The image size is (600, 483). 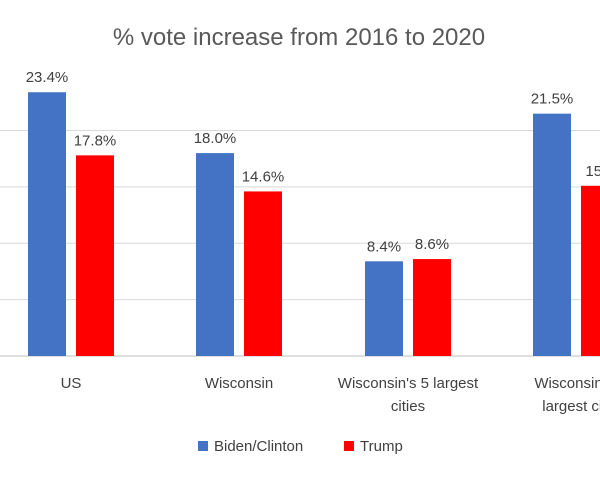 What do you see at coordinates (432, 244) in the screenshot?
I see `data-label: 8.6%` at bounding box center [432, 244].